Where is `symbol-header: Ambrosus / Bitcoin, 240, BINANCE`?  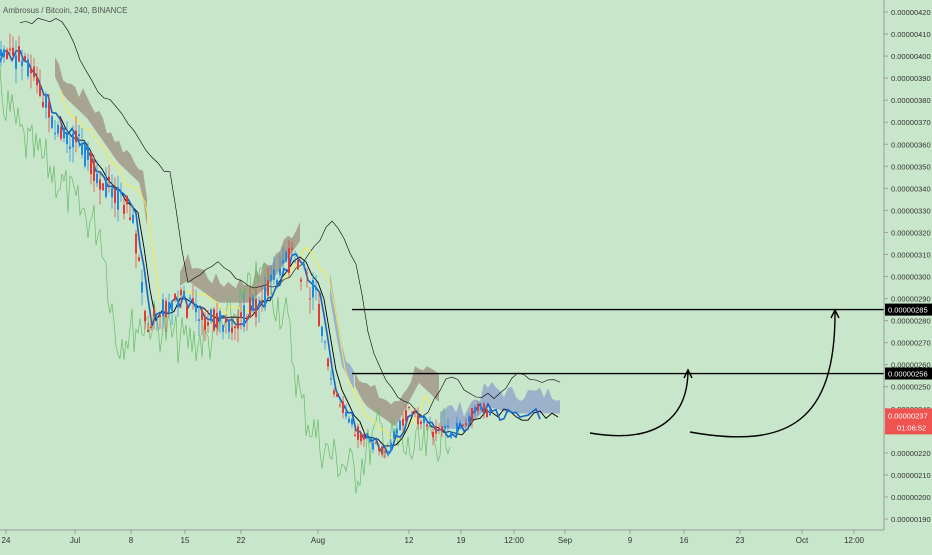 symbol-header: Ambrosus / Bitcoin, 240, BINANCE is located at coordinates (65, 10).